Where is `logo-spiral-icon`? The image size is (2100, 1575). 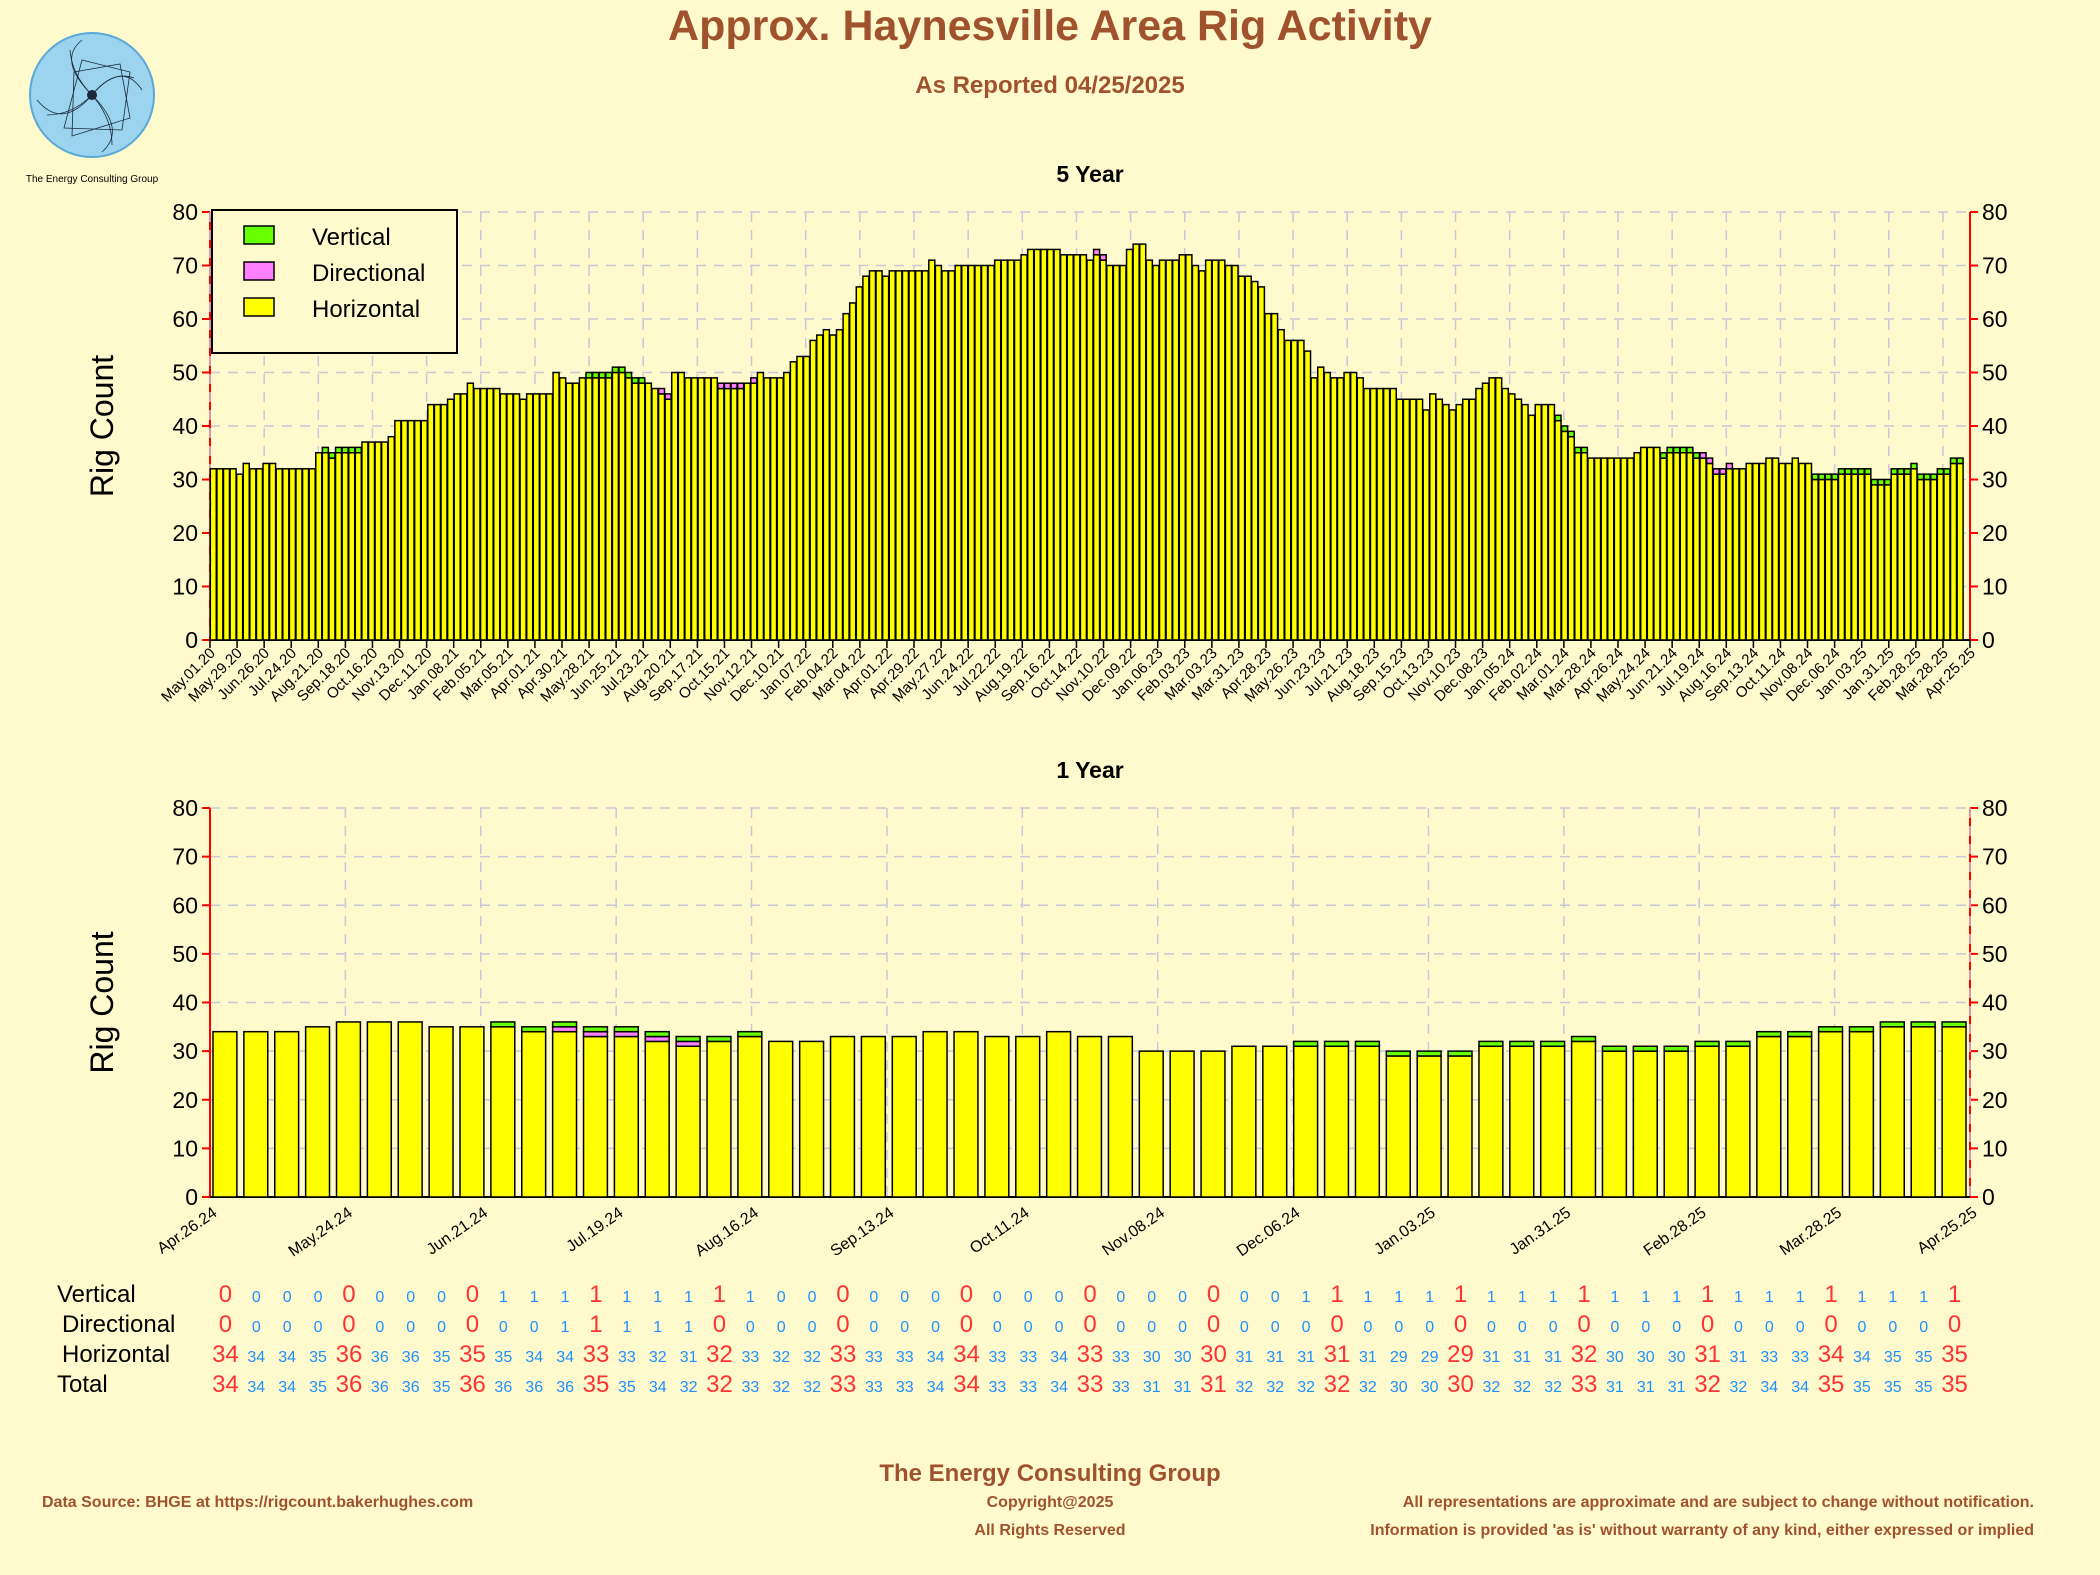 logo-spiral-icon is located at coordinates (92, 95).